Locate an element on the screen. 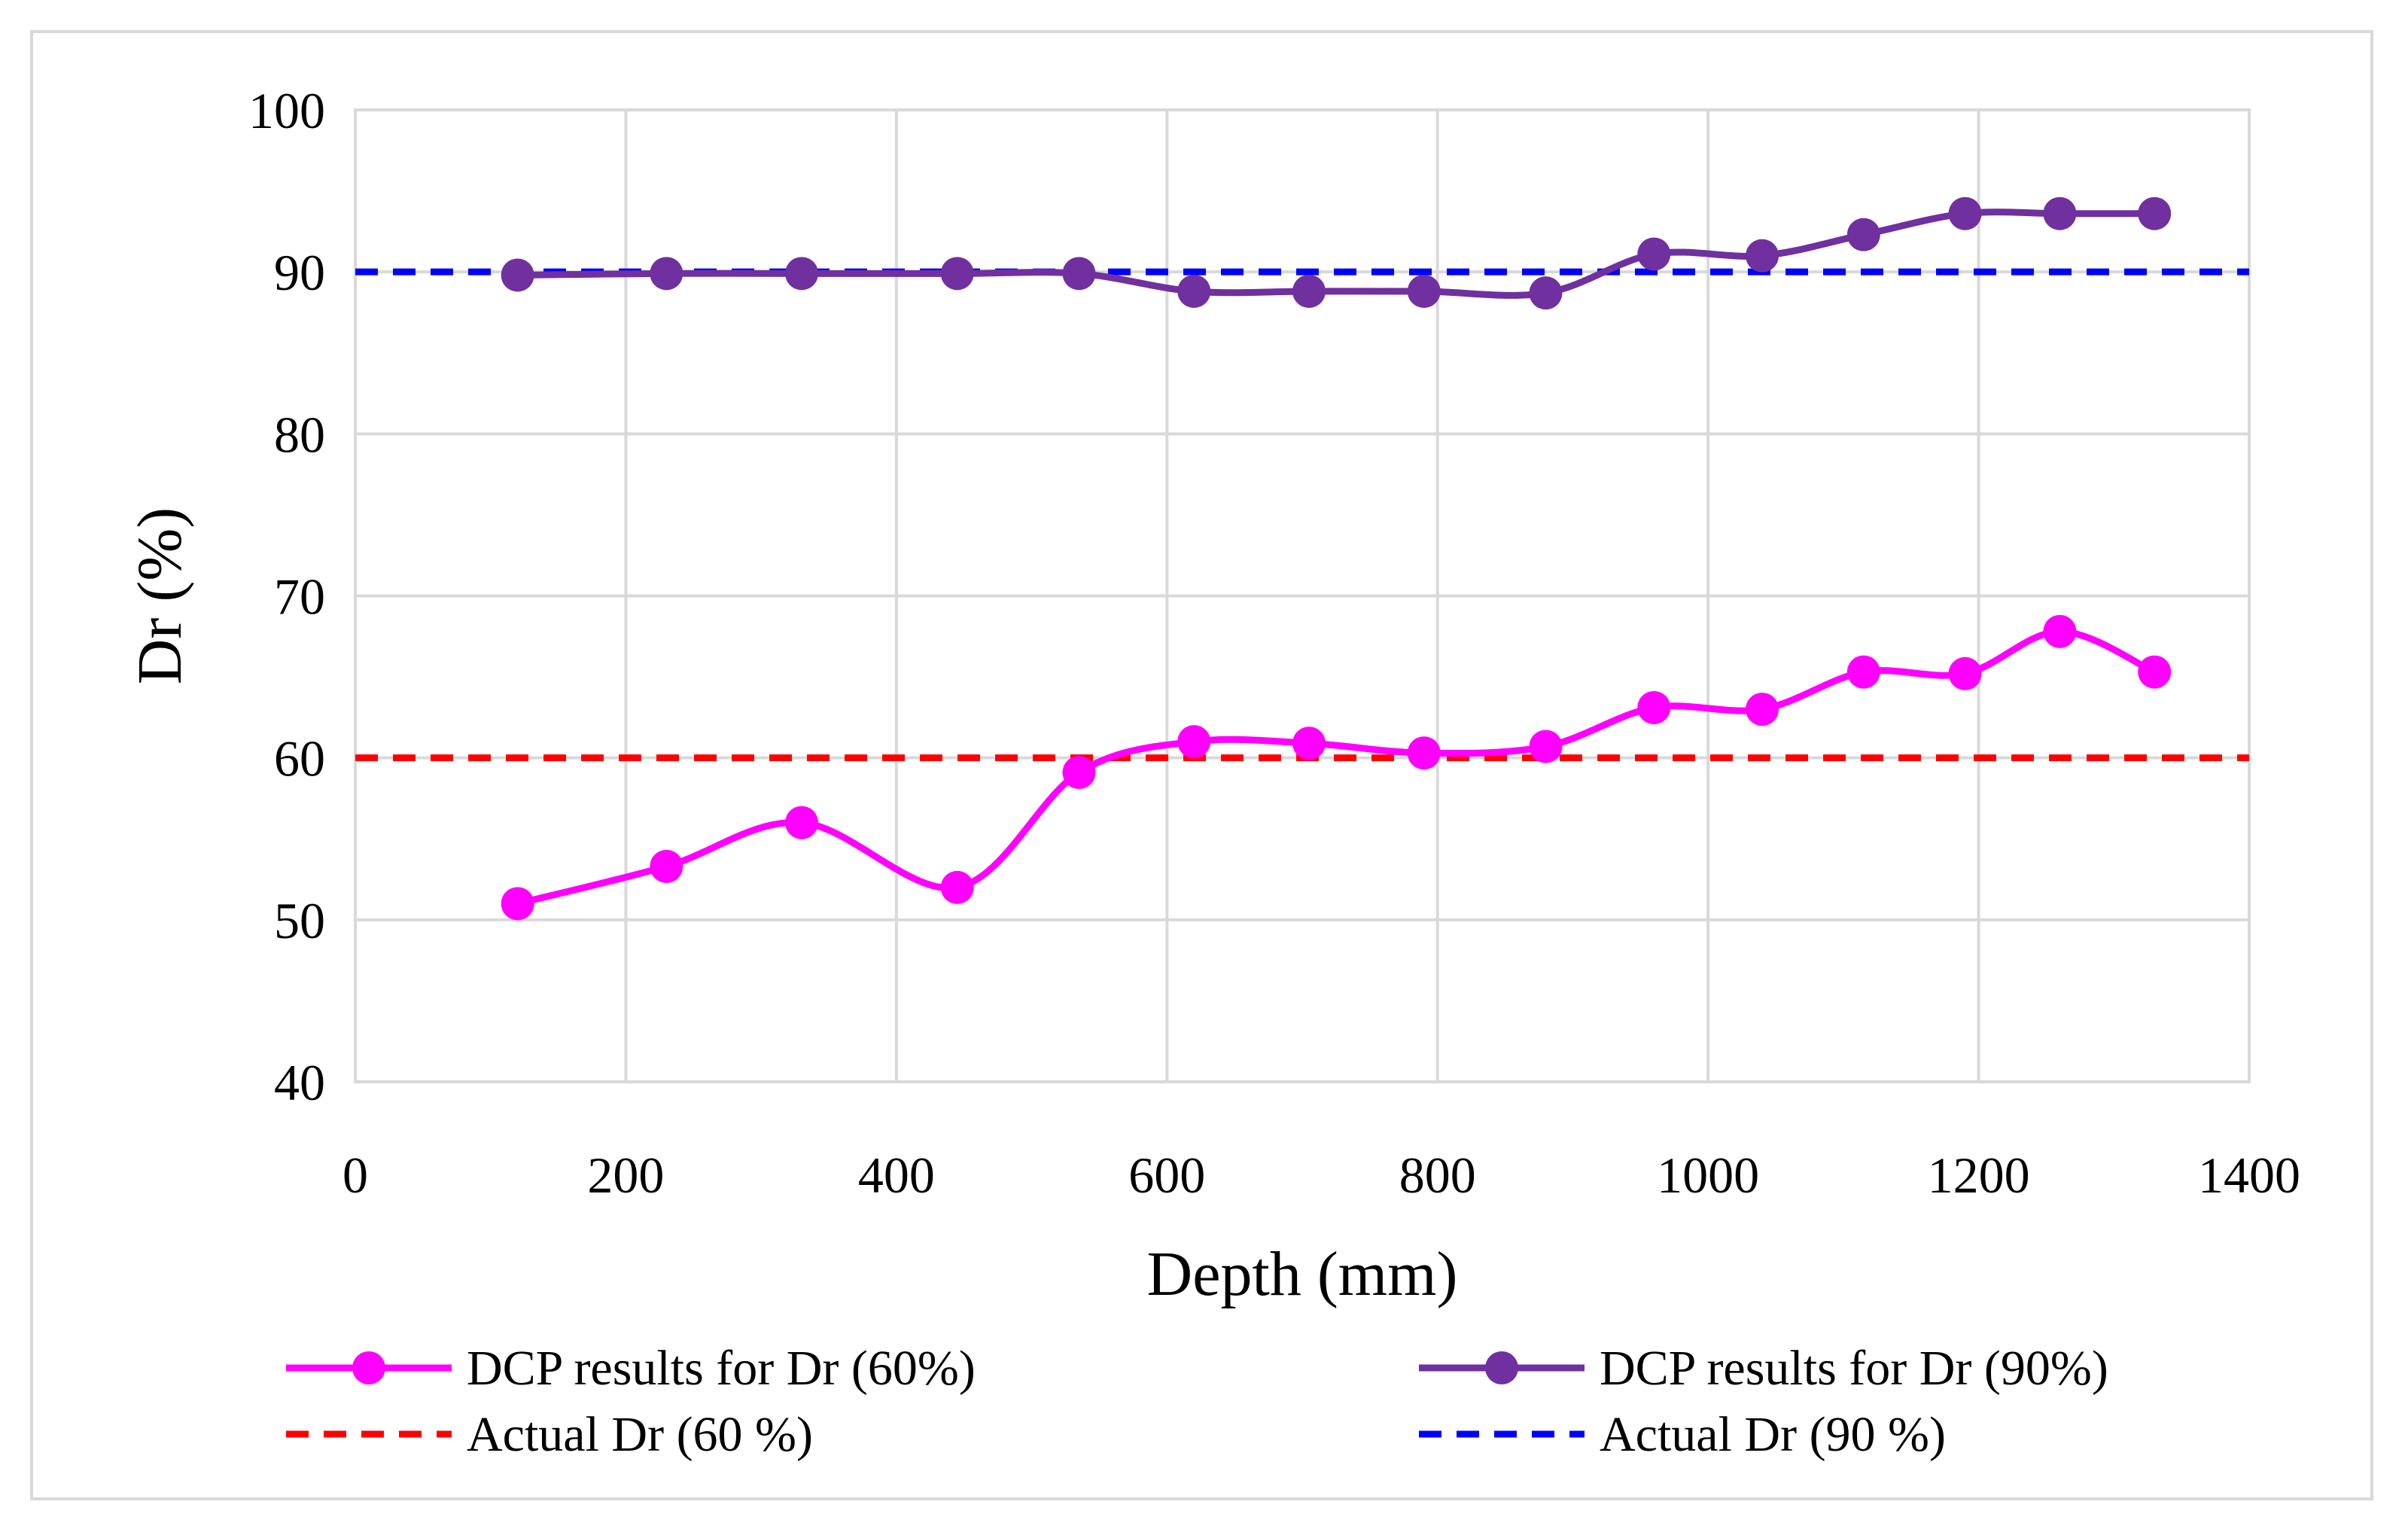 The height and width of the screenshot is (1529, 2408). legend-label: DCP results for Dr (60%) is located at coordinates (721, 1368).